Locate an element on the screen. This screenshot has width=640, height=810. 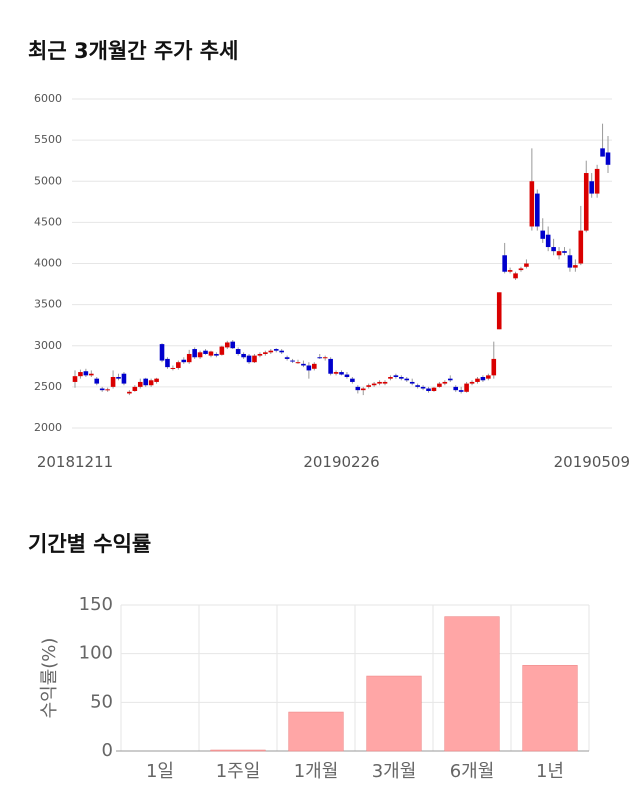
x-tick-label: 1년 is located at coordinates (550, 771).